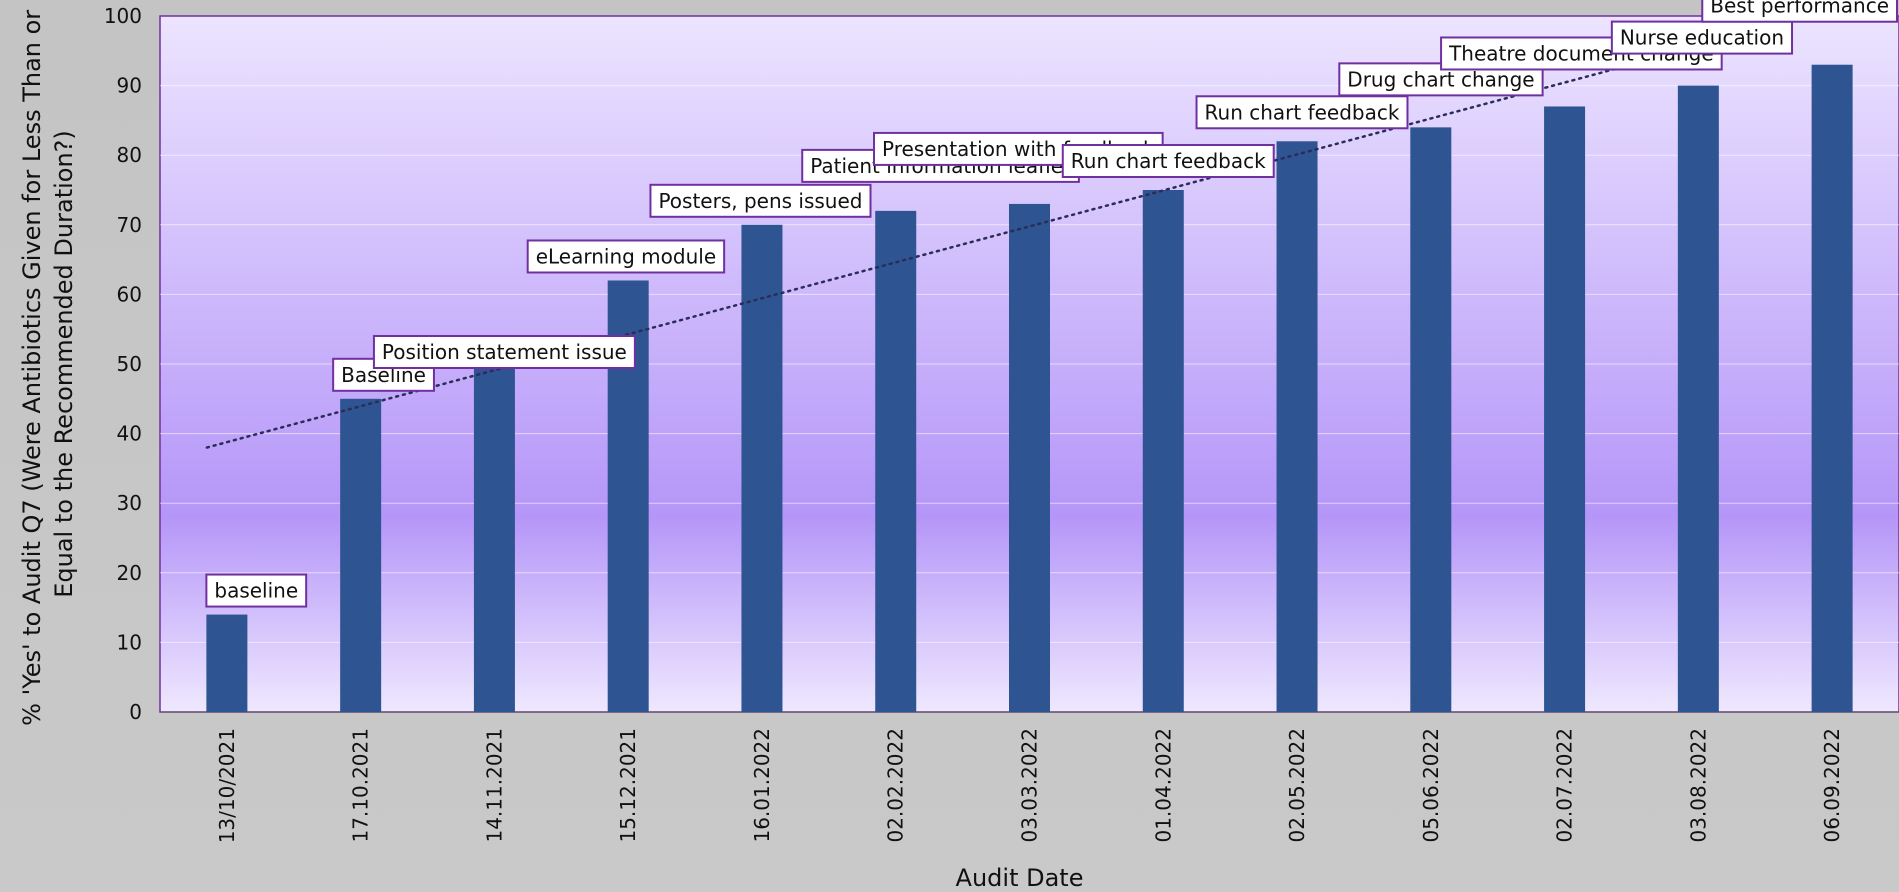 The width and height of the screenshot is (1899, 892). What do you see at coordinates (628, 785) in the screenshot?
I see `x-tick-label: 15.12.2021` at bounding box center [628, 785].